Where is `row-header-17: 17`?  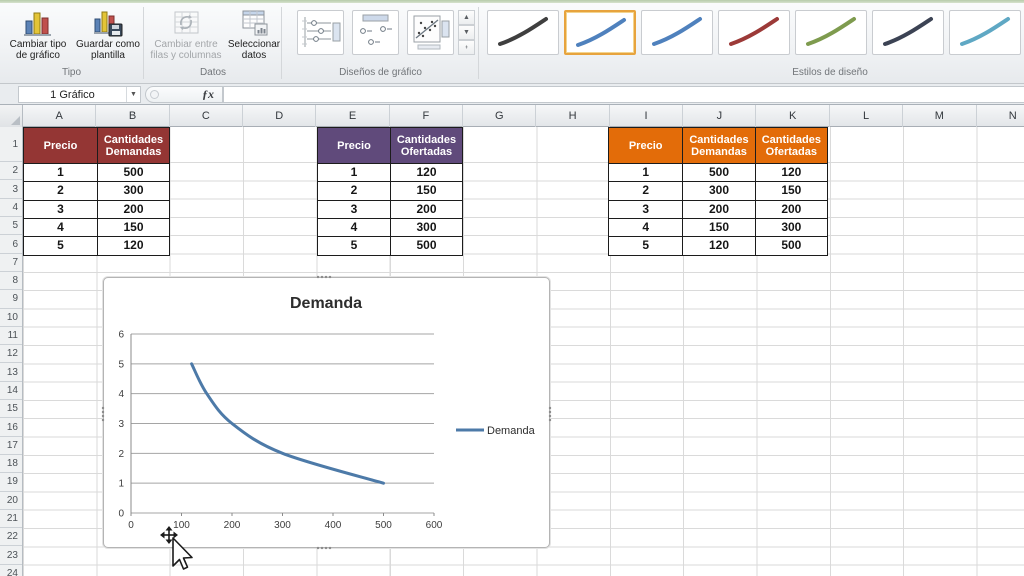
row-header-17: 17 is located at coordinates (11, 446).